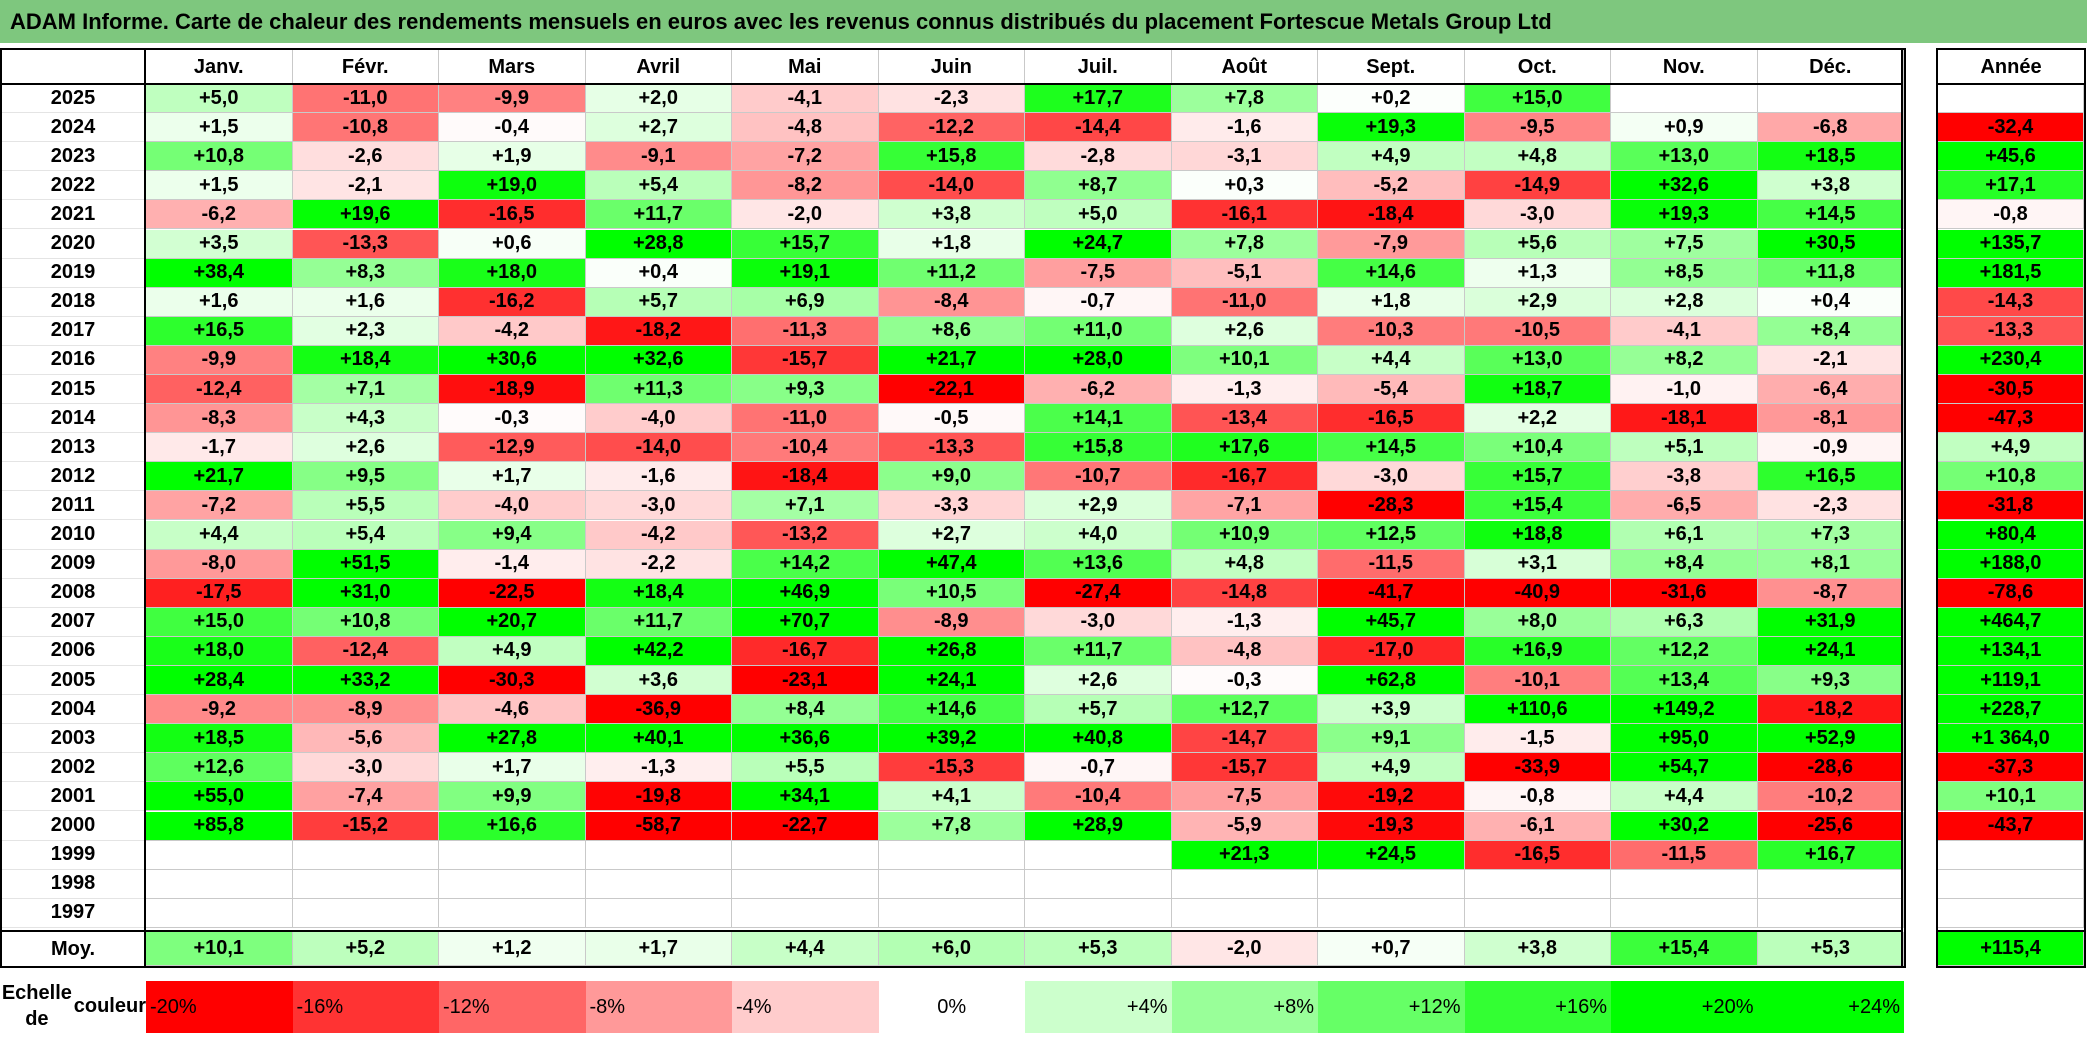  What do you see at coordinates (512, 535) in the screenshot?
I see `heatmap-cell: +9,4` at bounding box center [512, 535].